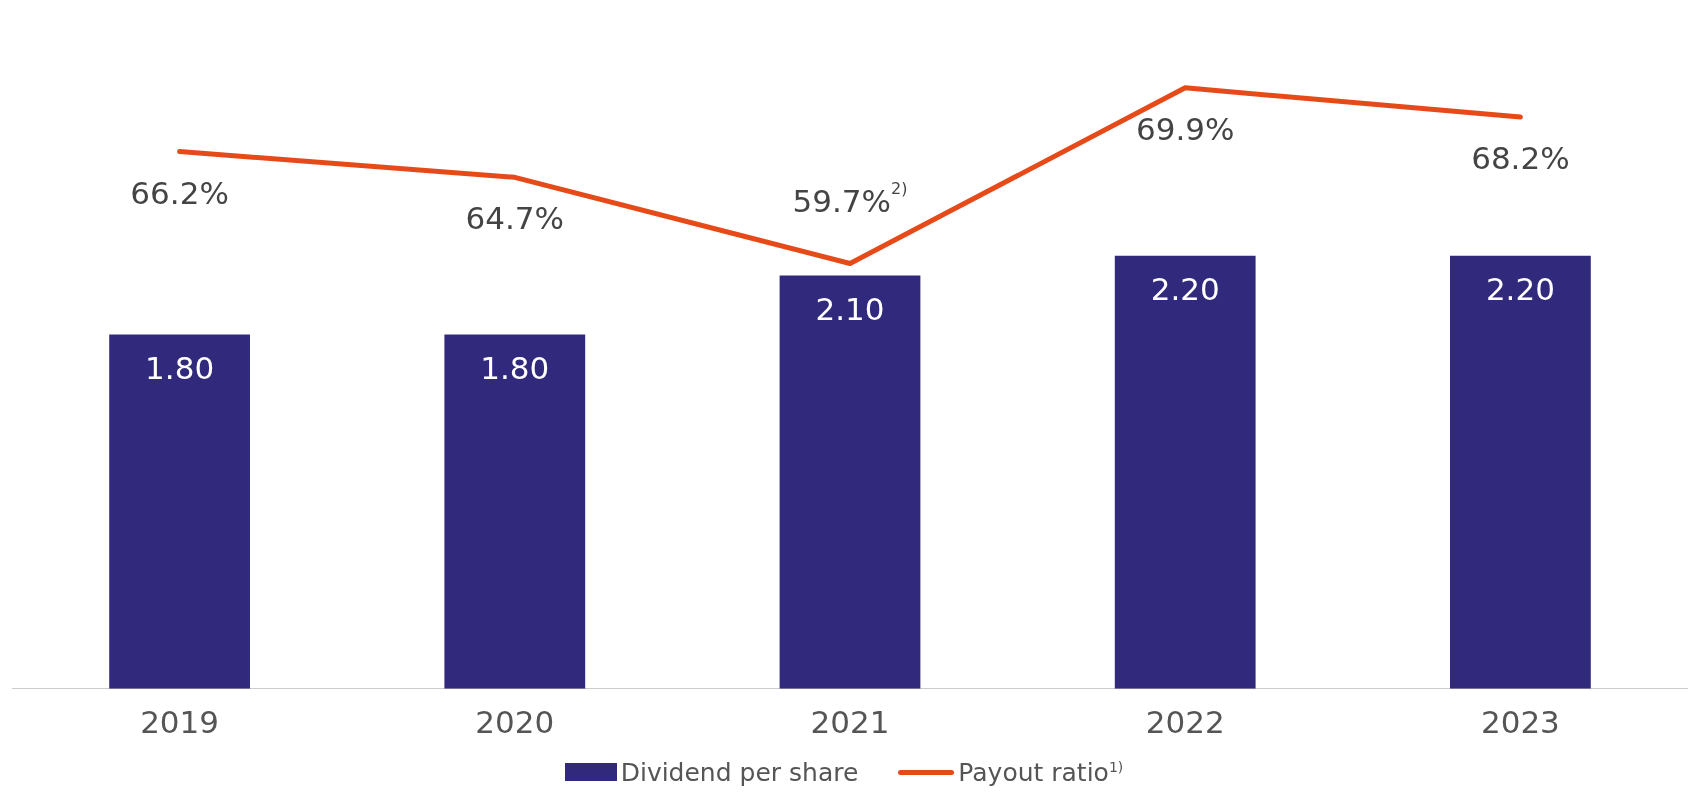 Image resolution: width=1688 pixels, height=794 pixels. Describe the element at coordinates (850, 722) in the screenshot. I see `x-tick-label: 2021` at that location.